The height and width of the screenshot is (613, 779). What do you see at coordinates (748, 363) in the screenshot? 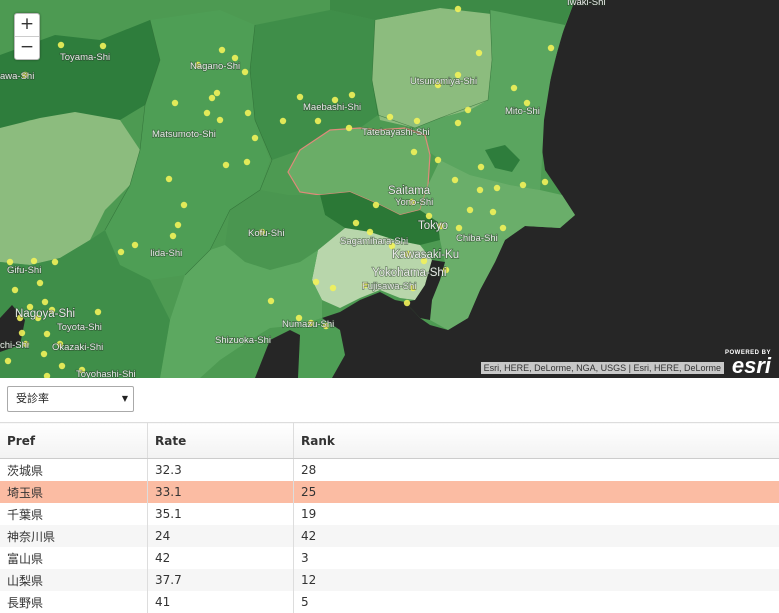
I see `esri-logo: POWERED BY esri` at bounding box center [748, 363].